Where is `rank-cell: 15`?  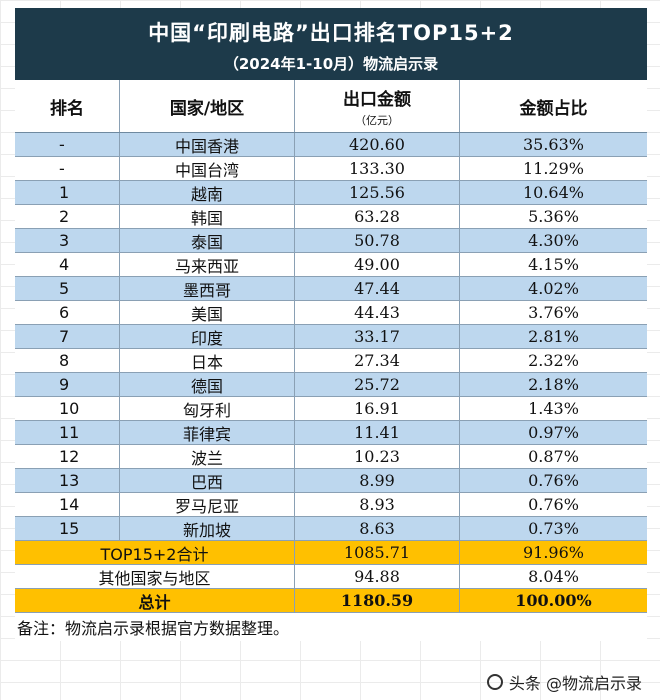
rank-cell: 15 is located at coordinates (67, 528).